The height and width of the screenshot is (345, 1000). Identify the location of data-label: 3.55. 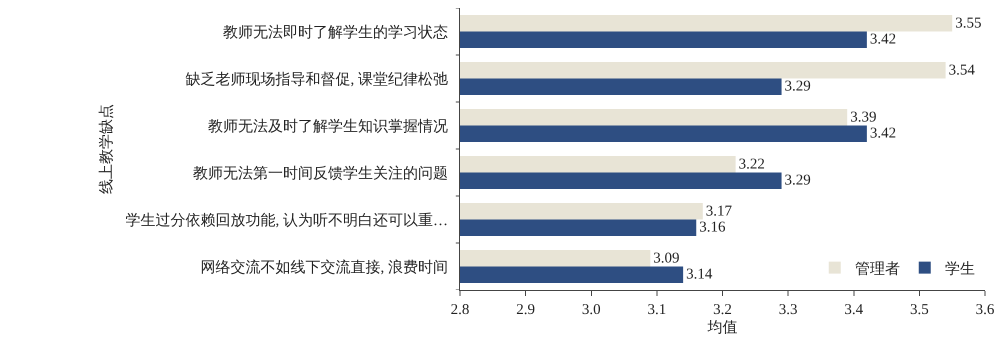
(968, 23).